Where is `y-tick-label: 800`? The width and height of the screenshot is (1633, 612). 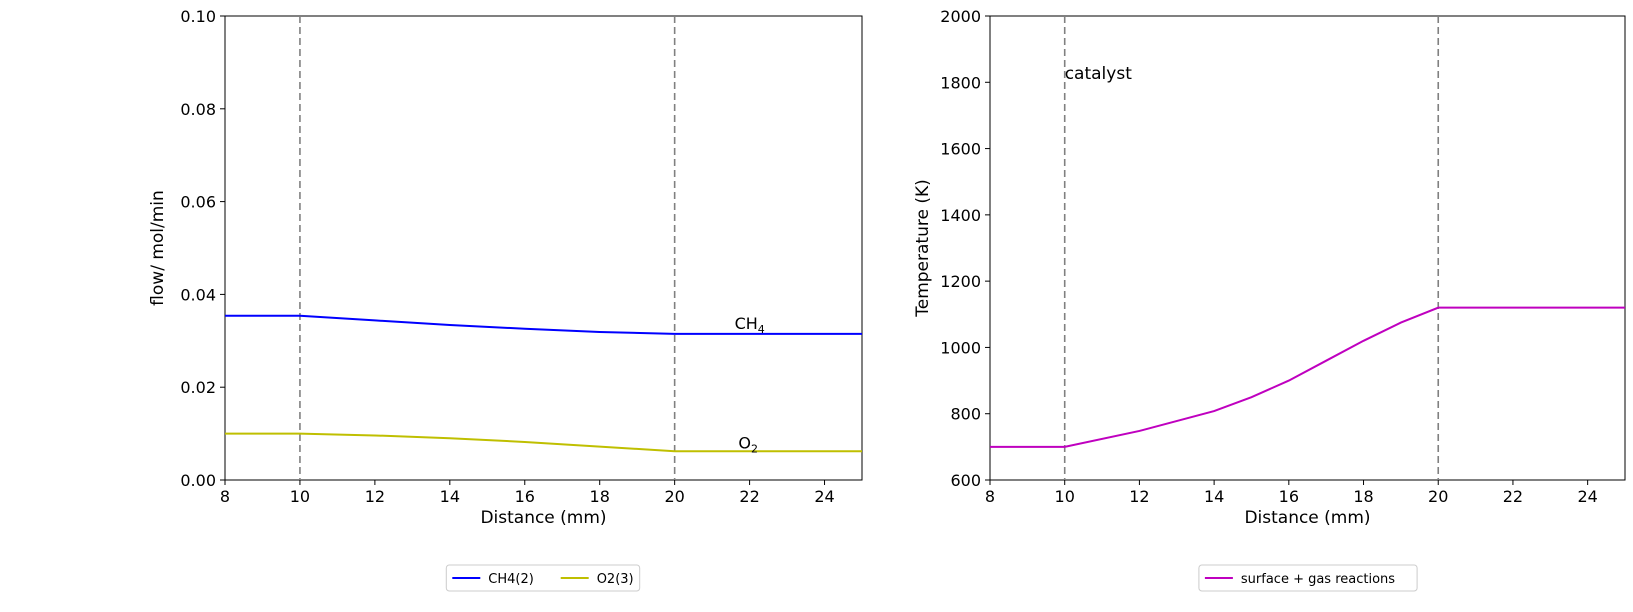
y-tick-label: 800 is located at coordinates (965, 414).